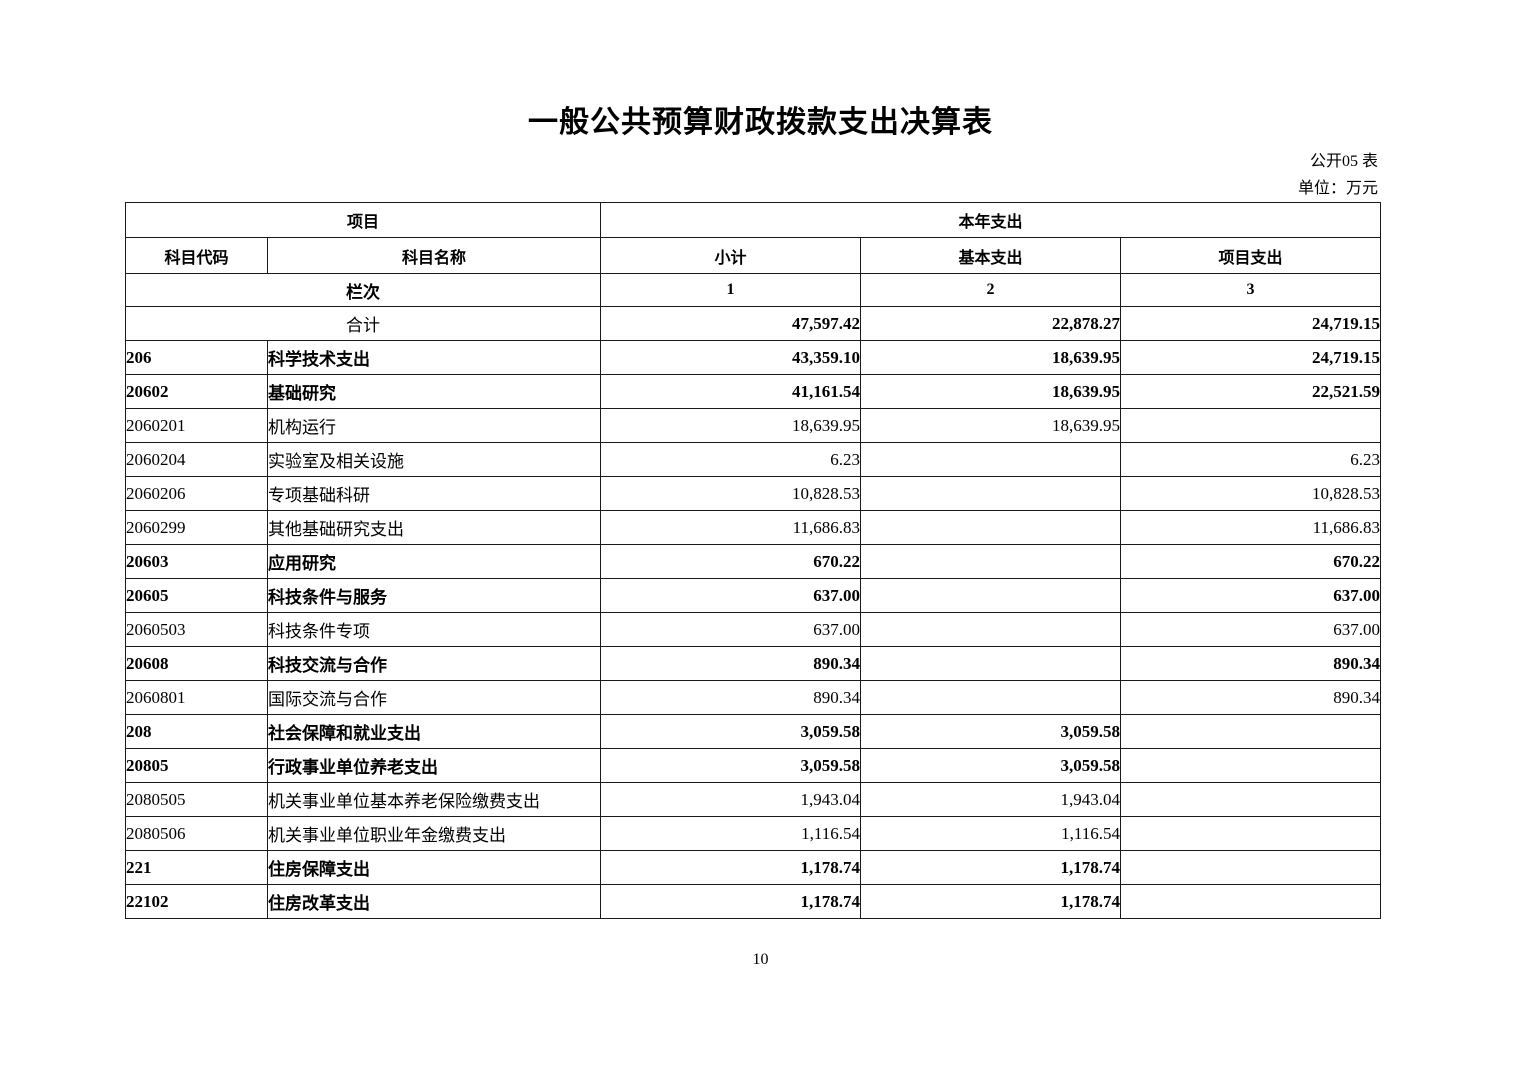 The height and width of the screenshot is (1074, 1521). Describe the element at coordinates (196, 833) in the screenshot. I see `row-code: 2080506` at that location.